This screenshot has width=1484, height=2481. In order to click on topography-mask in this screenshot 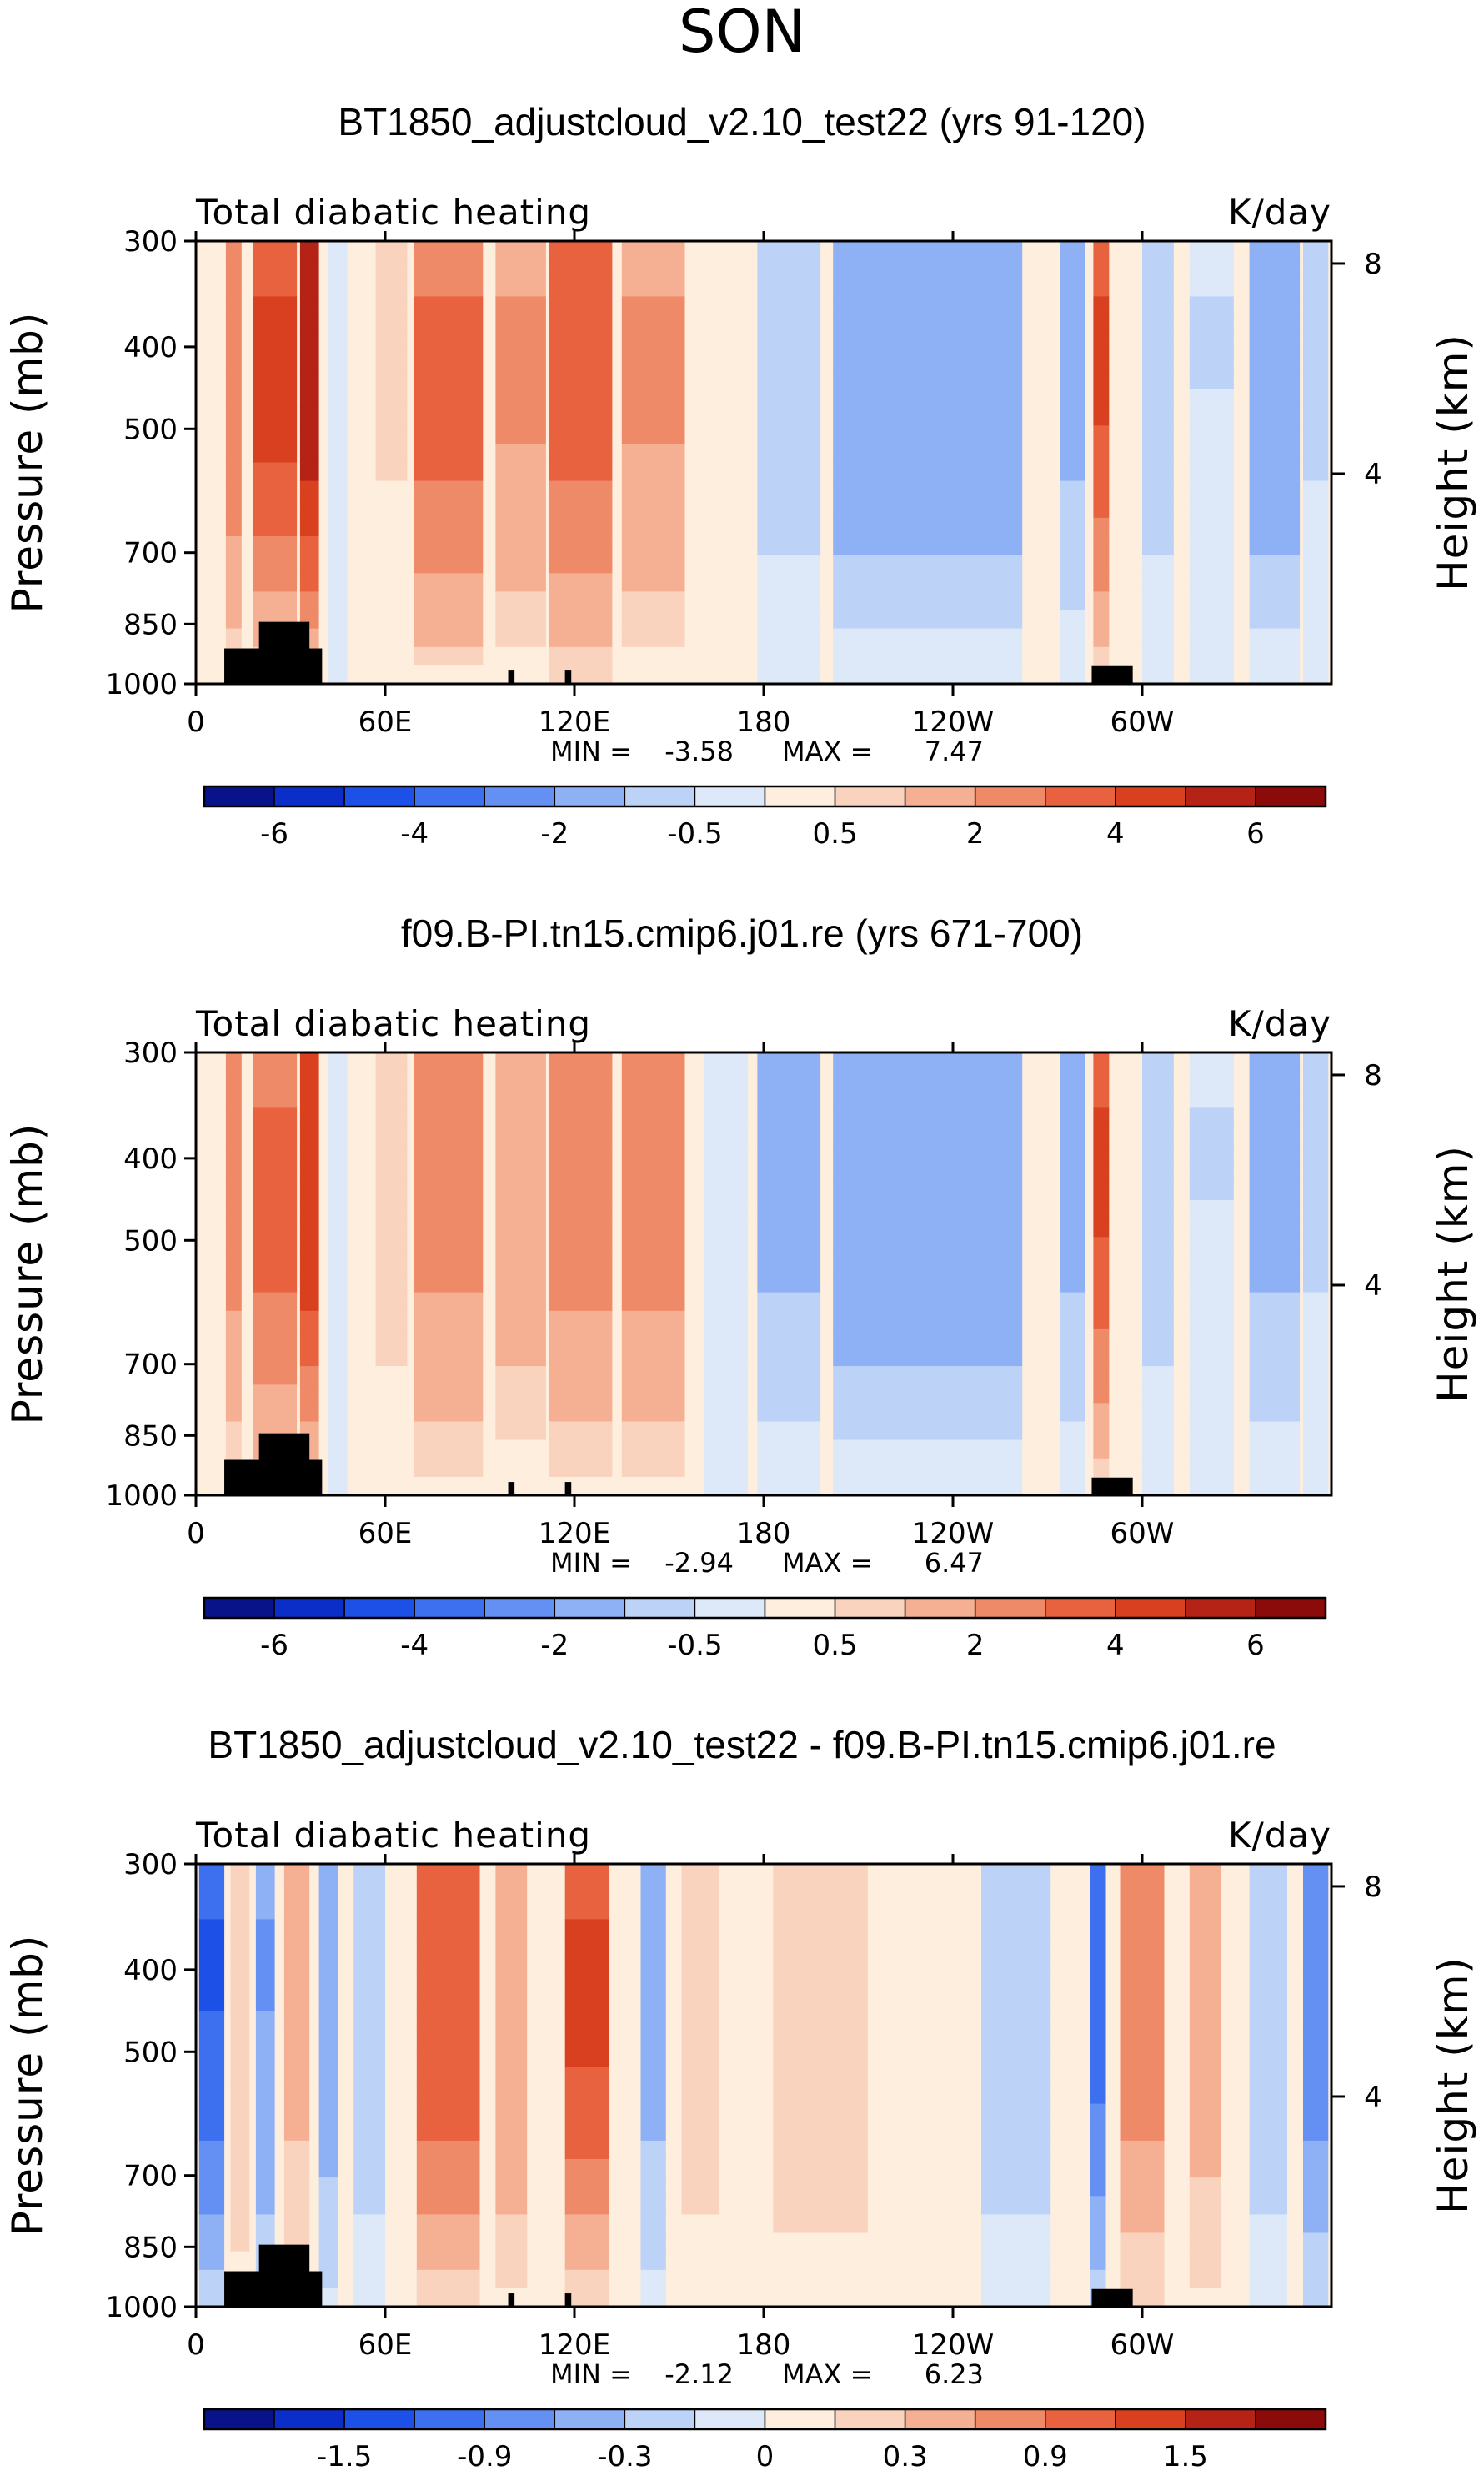, I will do `click(511, 1488)`.